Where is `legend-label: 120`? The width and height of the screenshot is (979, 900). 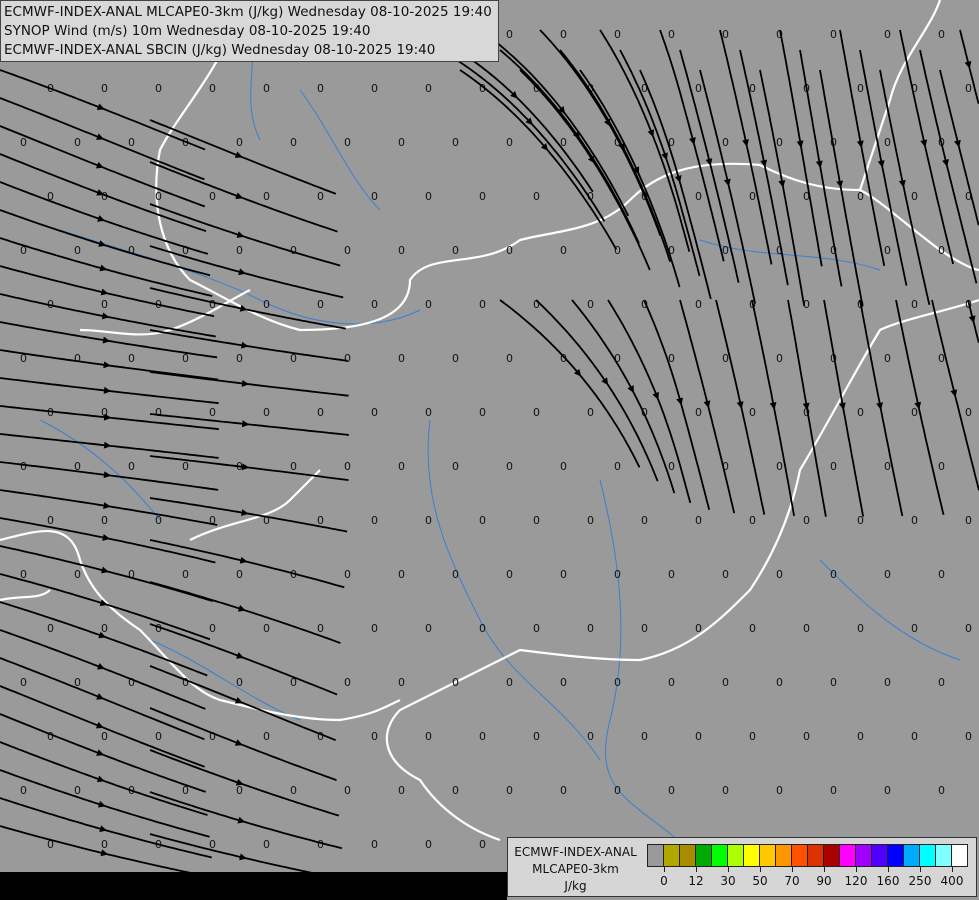 legend-label: 120 is located at coordinates (856, 881).